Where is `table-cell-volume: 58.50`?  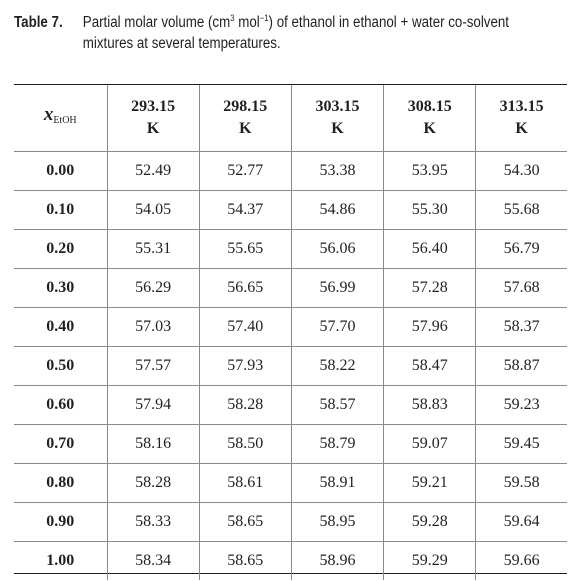
table-cell-volume: 58.50 is located at coordinates (245, 444).